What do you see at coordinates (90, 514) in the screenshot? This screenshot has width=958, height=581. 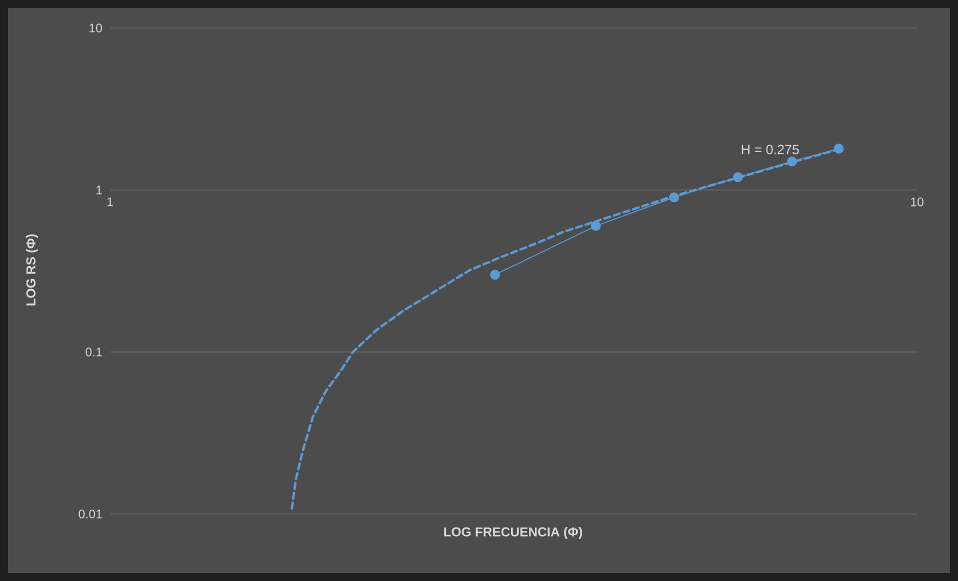 I see `y-tick-label: 0.01` at bounding box center [90, 514].